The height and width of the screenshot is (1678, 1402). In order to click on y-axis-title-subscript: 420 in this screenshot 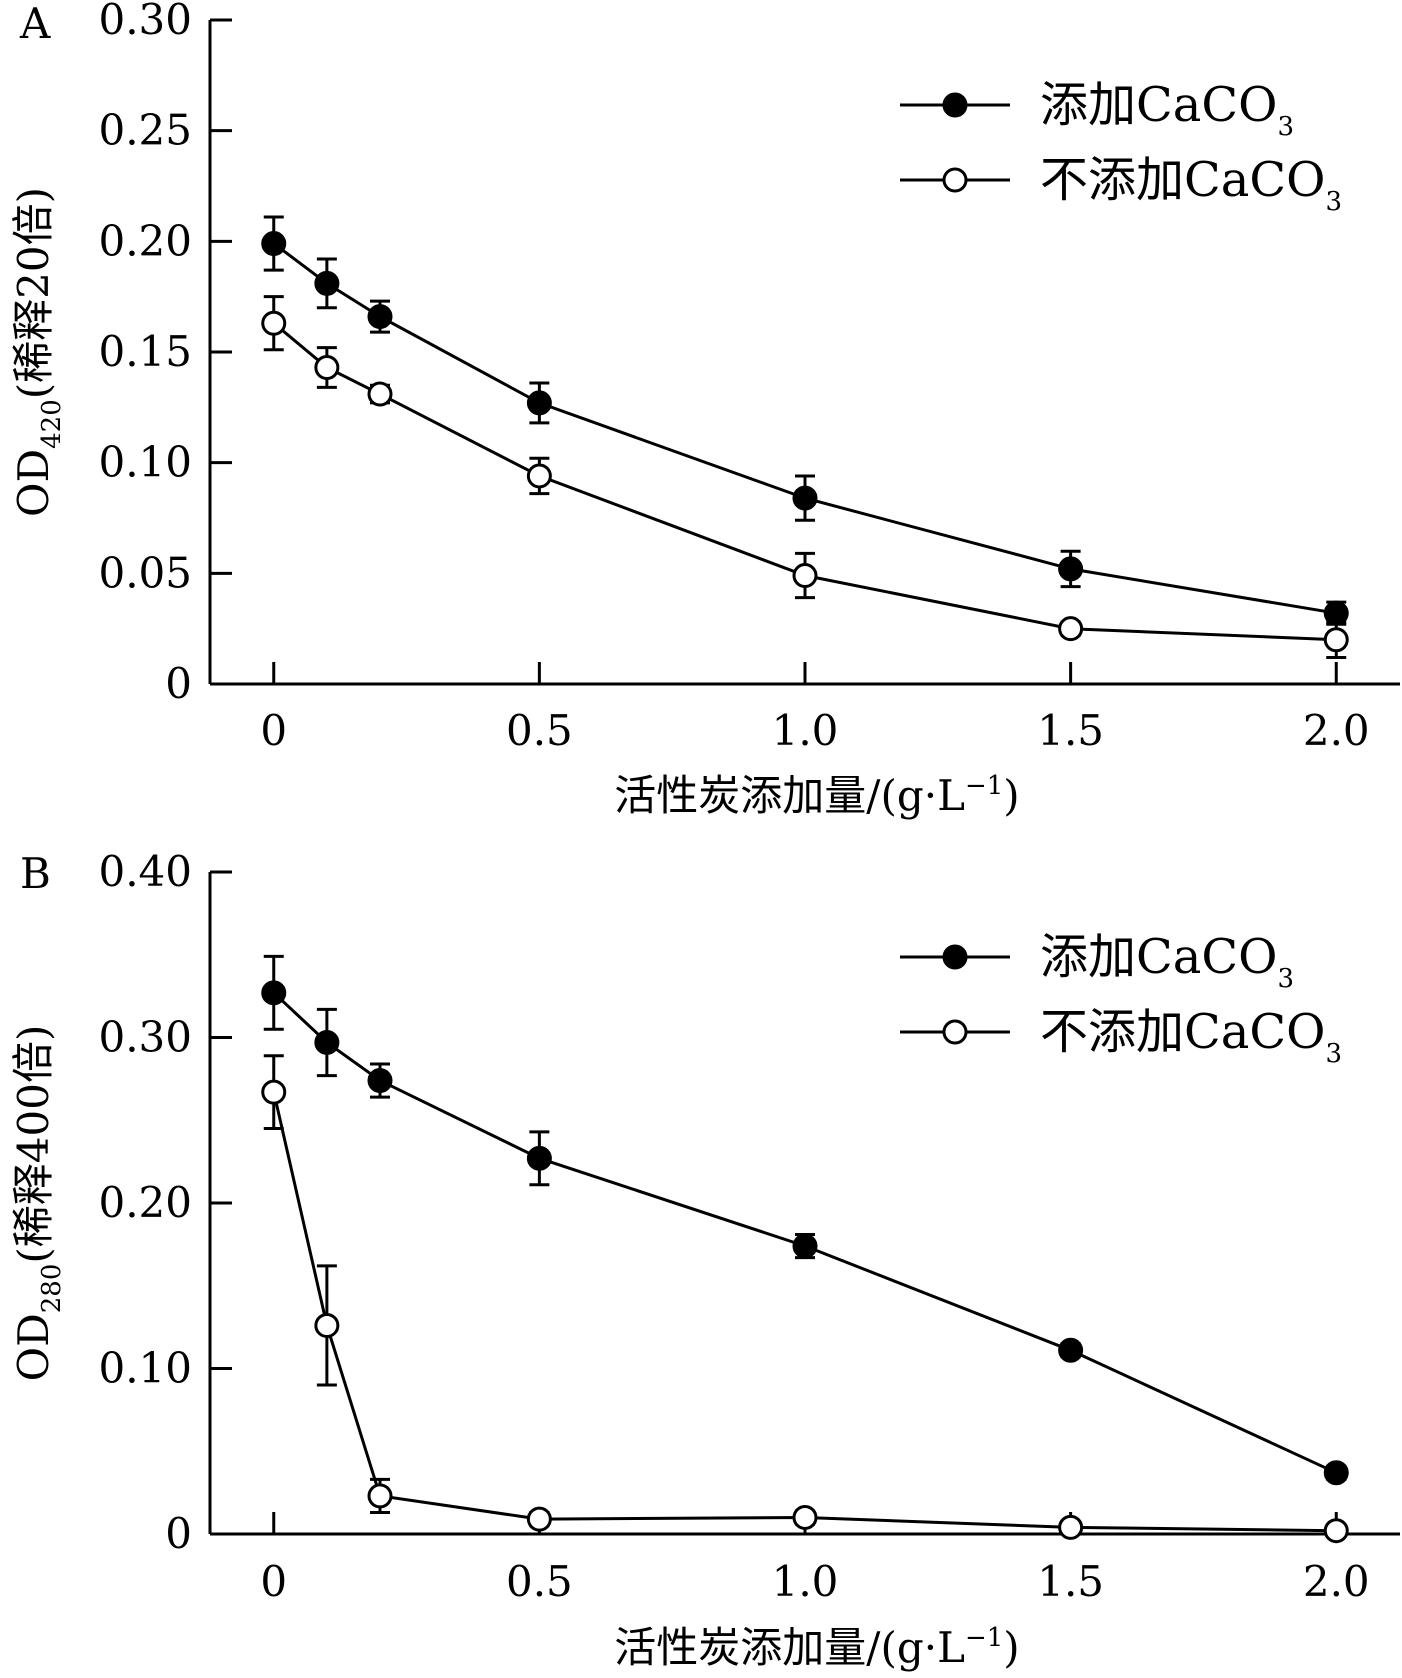, I will do `click(52, 424)`.